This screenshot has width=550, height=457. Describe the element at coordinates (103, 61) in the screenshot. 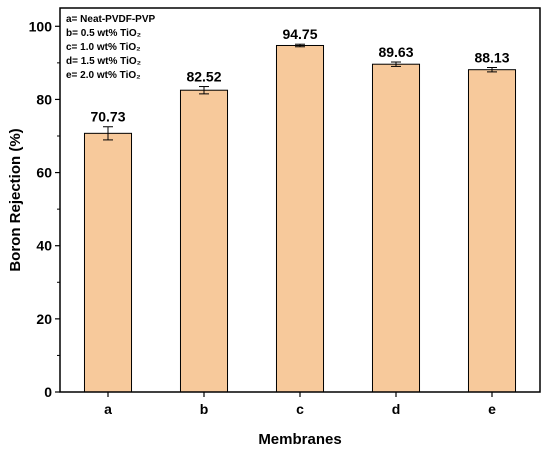

I see `legend-entry-d: d= 1.5 wt% TiO₂` at that location.